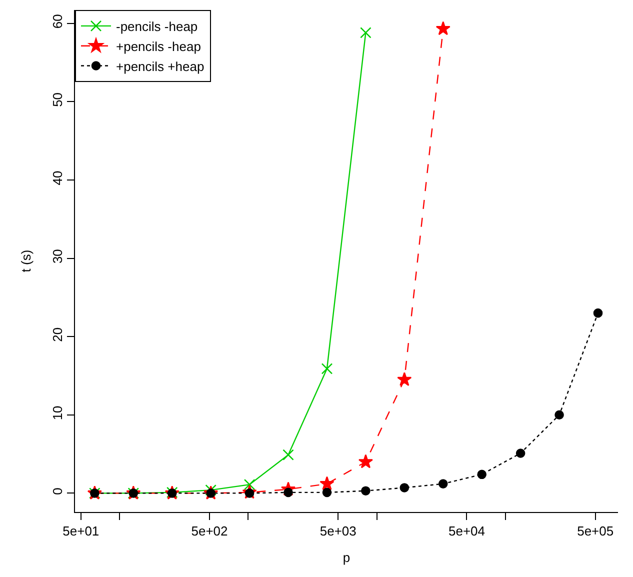 Image resolution: width=633 pixels, height=577 pixels. What do you see at coordinates (57, 413) in the screenshot?
I see `y-tick-label: 10` at bounding box center [57, 413].